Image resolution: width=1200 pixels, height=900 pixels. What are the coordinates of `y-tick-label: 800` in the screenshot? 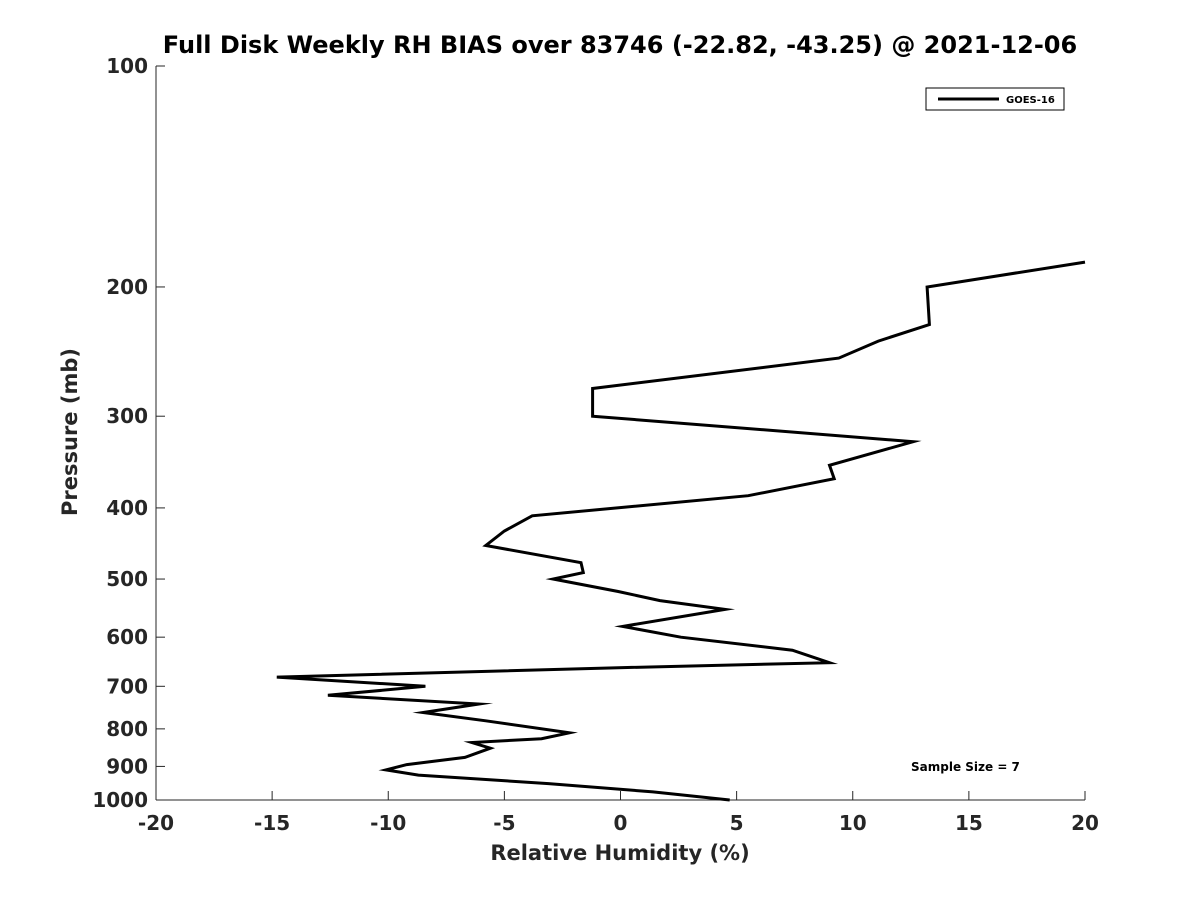 It's located at (127, 729).